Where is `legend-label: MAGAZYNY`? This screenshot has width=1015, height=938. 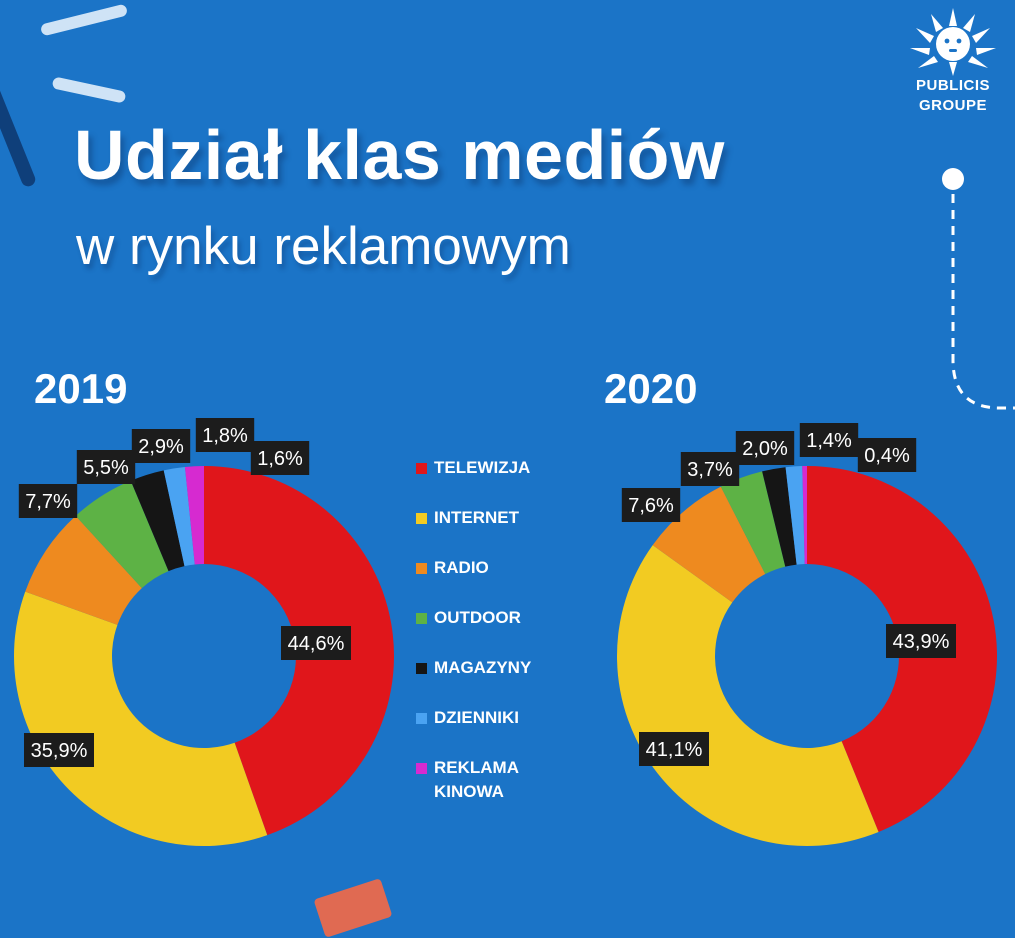
legend-label: MAGAZYNY is located at coordinates (483, 667).